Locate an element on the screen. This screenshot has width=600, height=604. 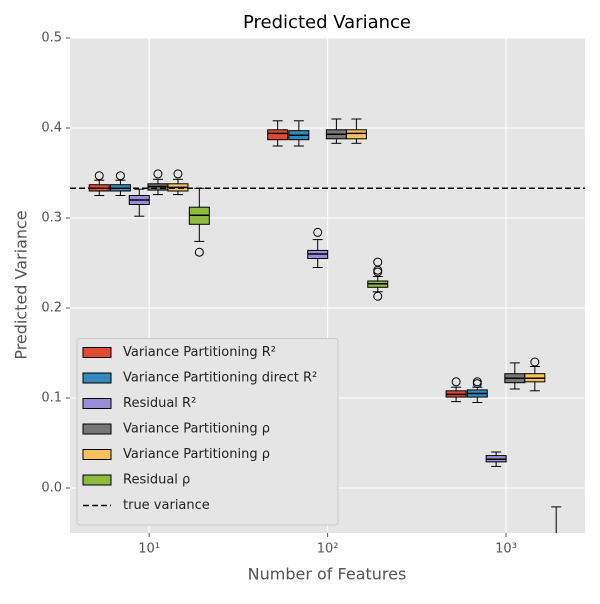
y-tick-label: 0.2 is located at coordinates (51, 308).